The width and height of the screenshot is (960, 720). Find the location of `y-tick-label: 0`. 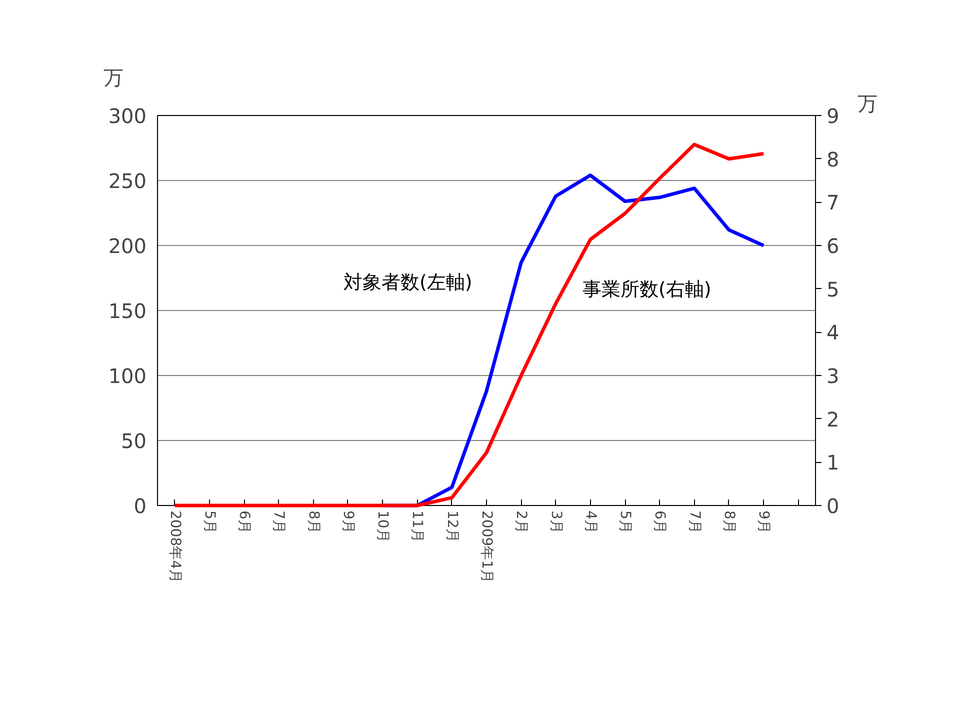

y-tick-label: 0 is located at coordinates (140, 506).